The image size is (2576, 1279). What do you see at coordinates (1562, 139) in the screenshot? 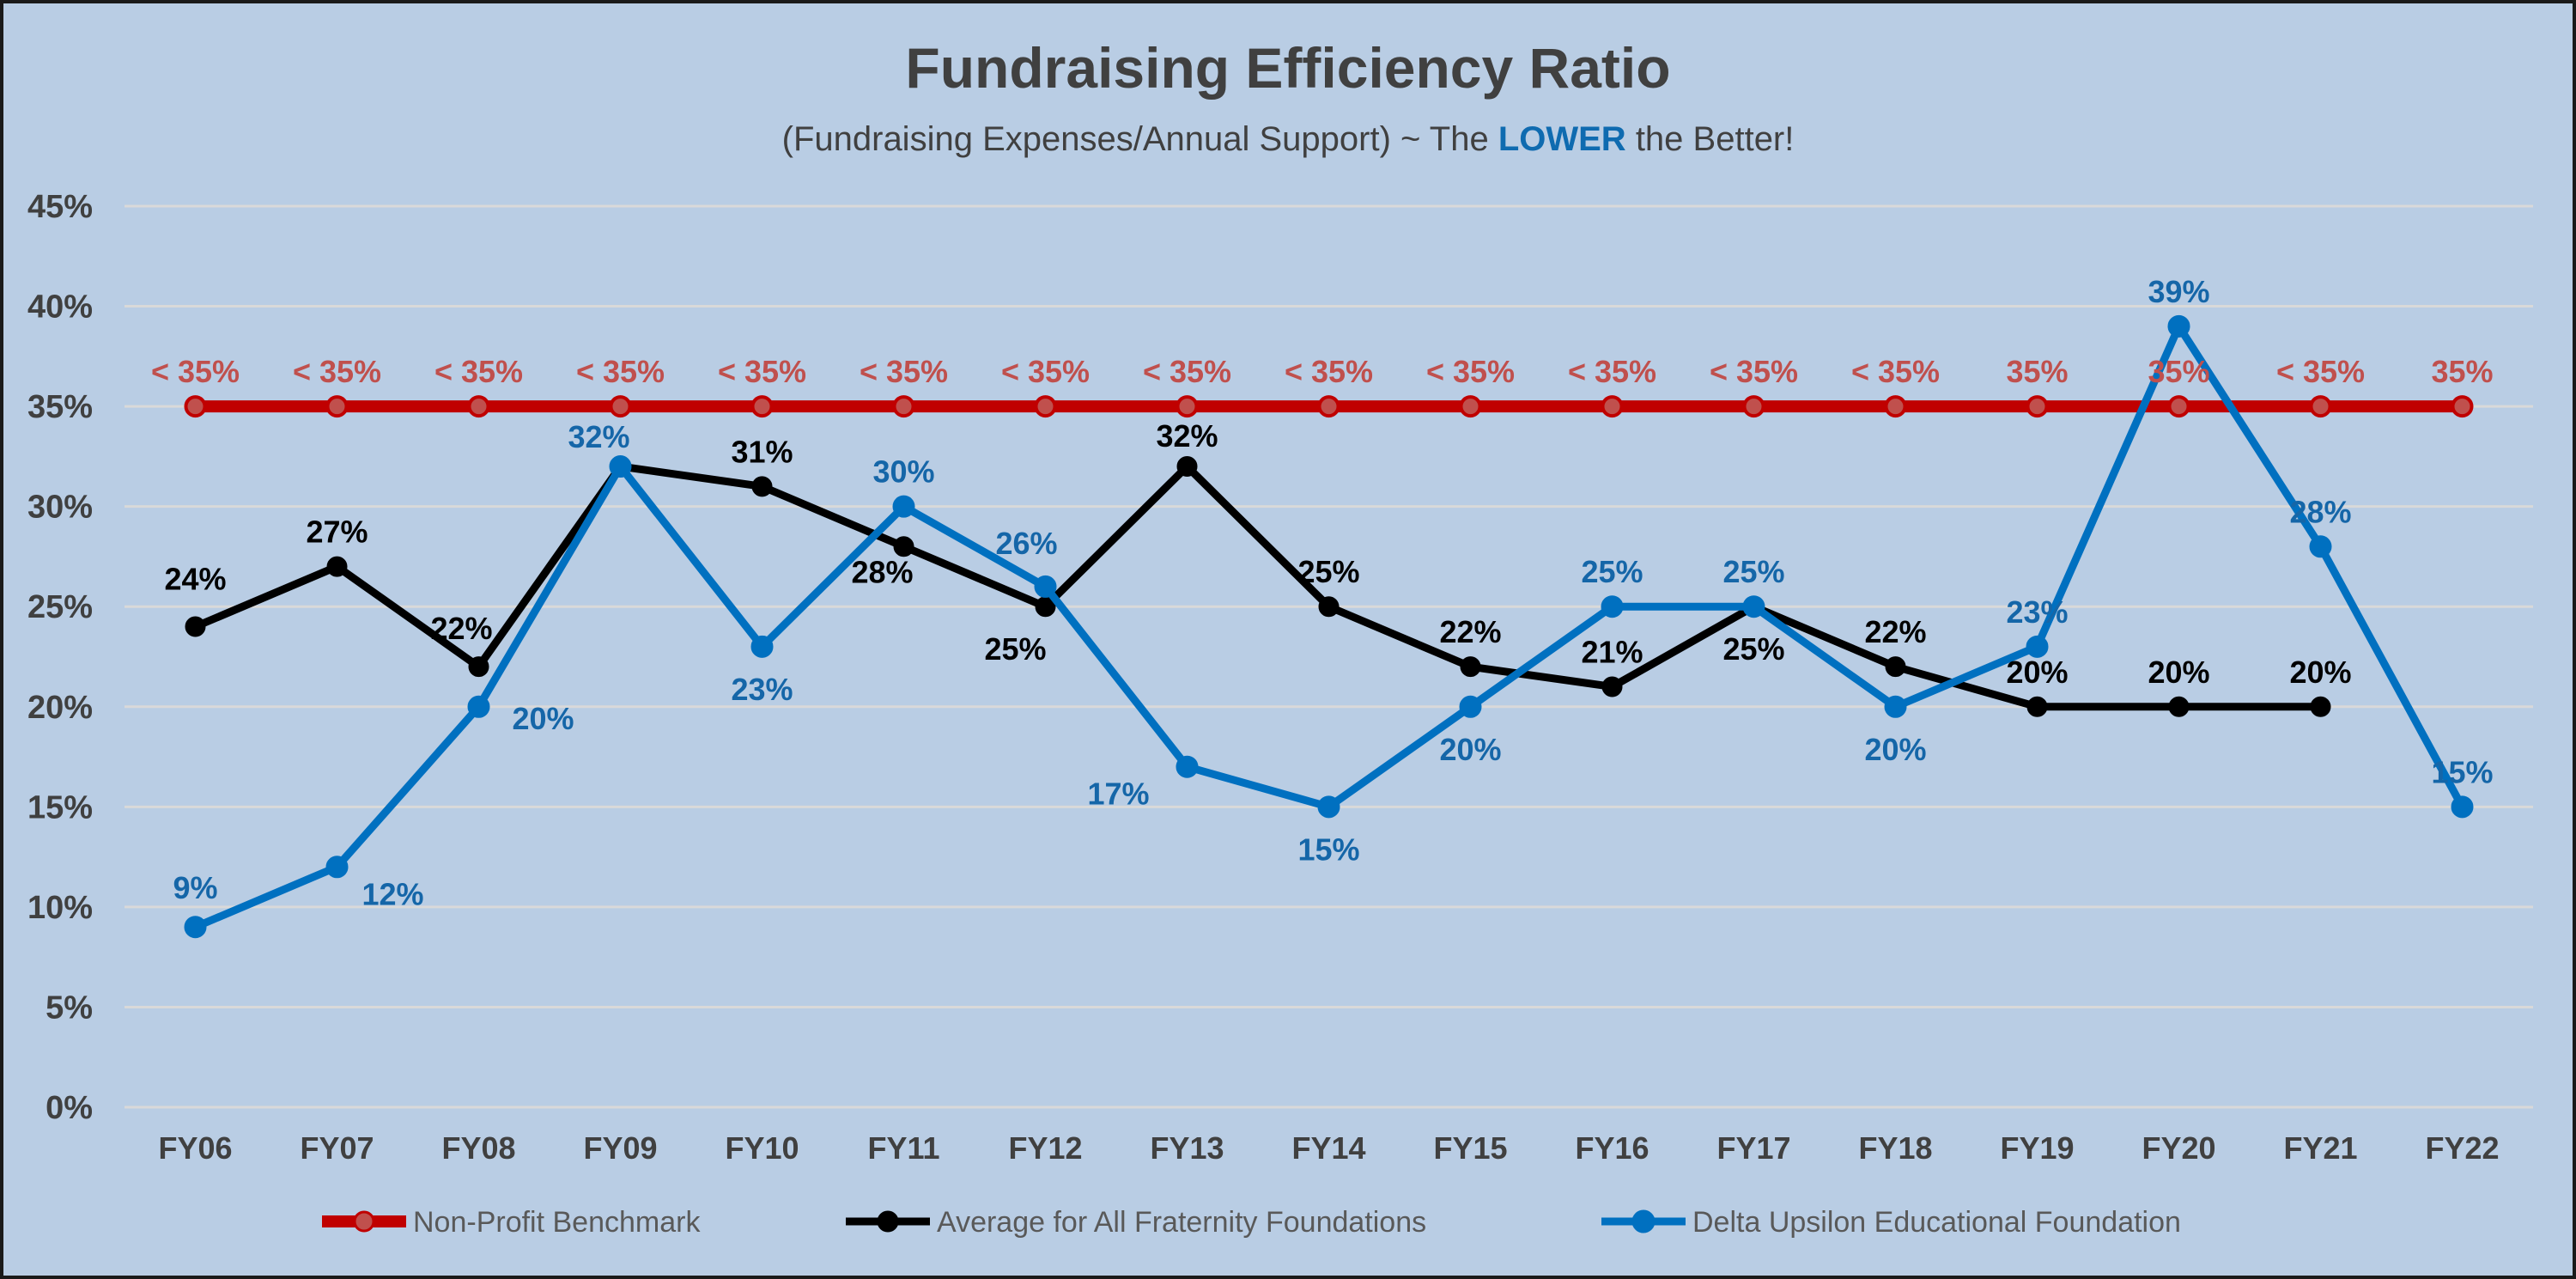
I see `subtitle-emphasis: LOWER` at bounding box center [1562, 139].